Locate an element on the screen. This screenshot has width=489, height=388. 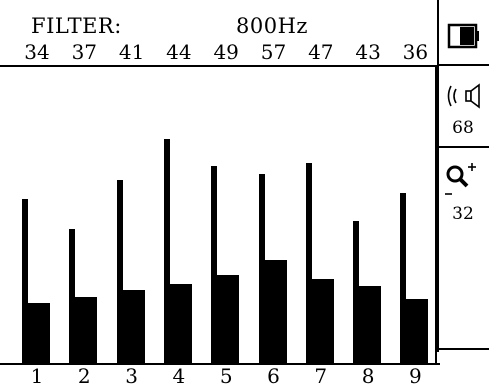
battery-icon is located at coordinates (463, 36).